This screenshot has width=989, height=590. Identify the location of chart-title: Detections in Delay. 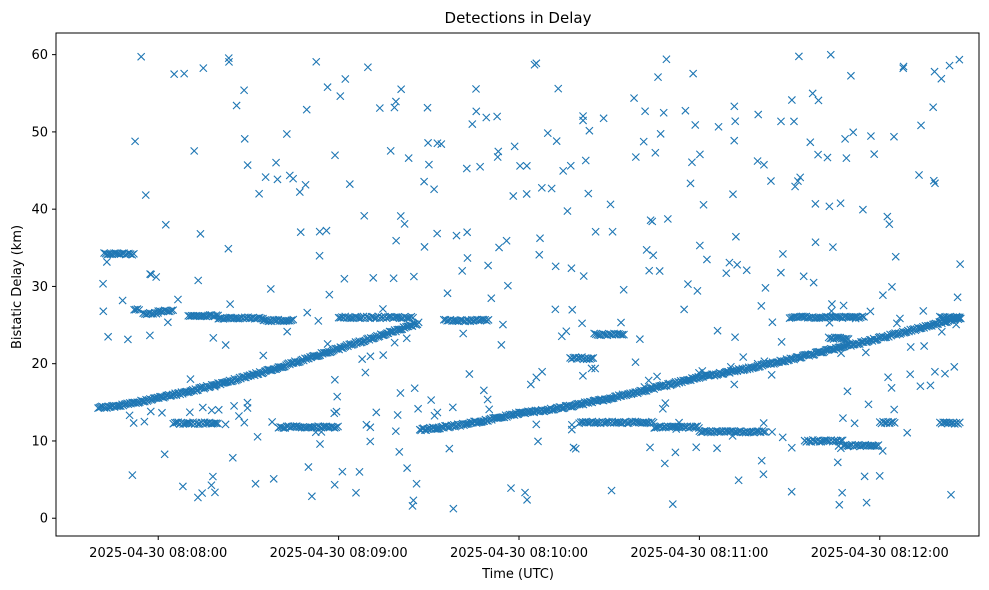
(518, 18).